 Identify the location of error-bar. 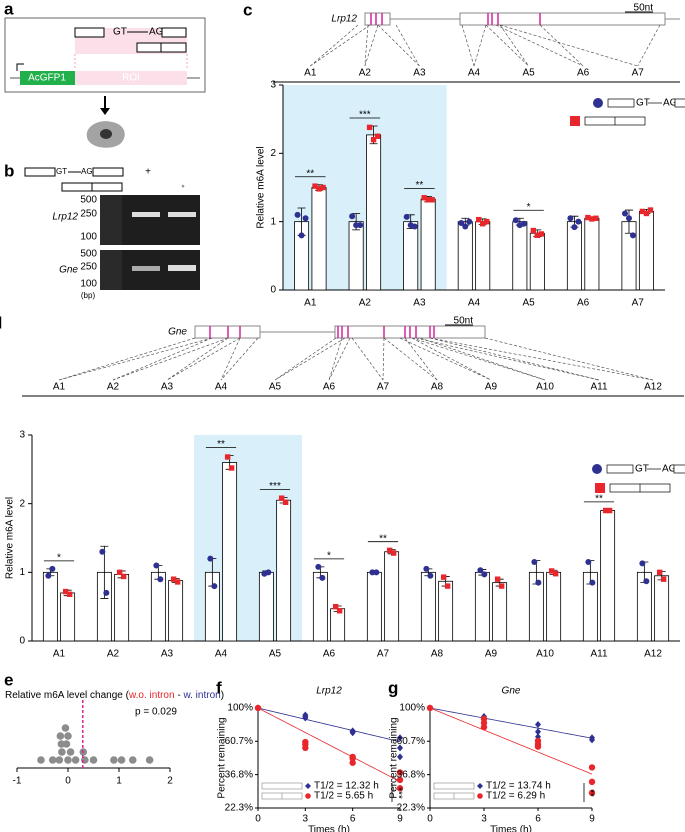
(104, 572).